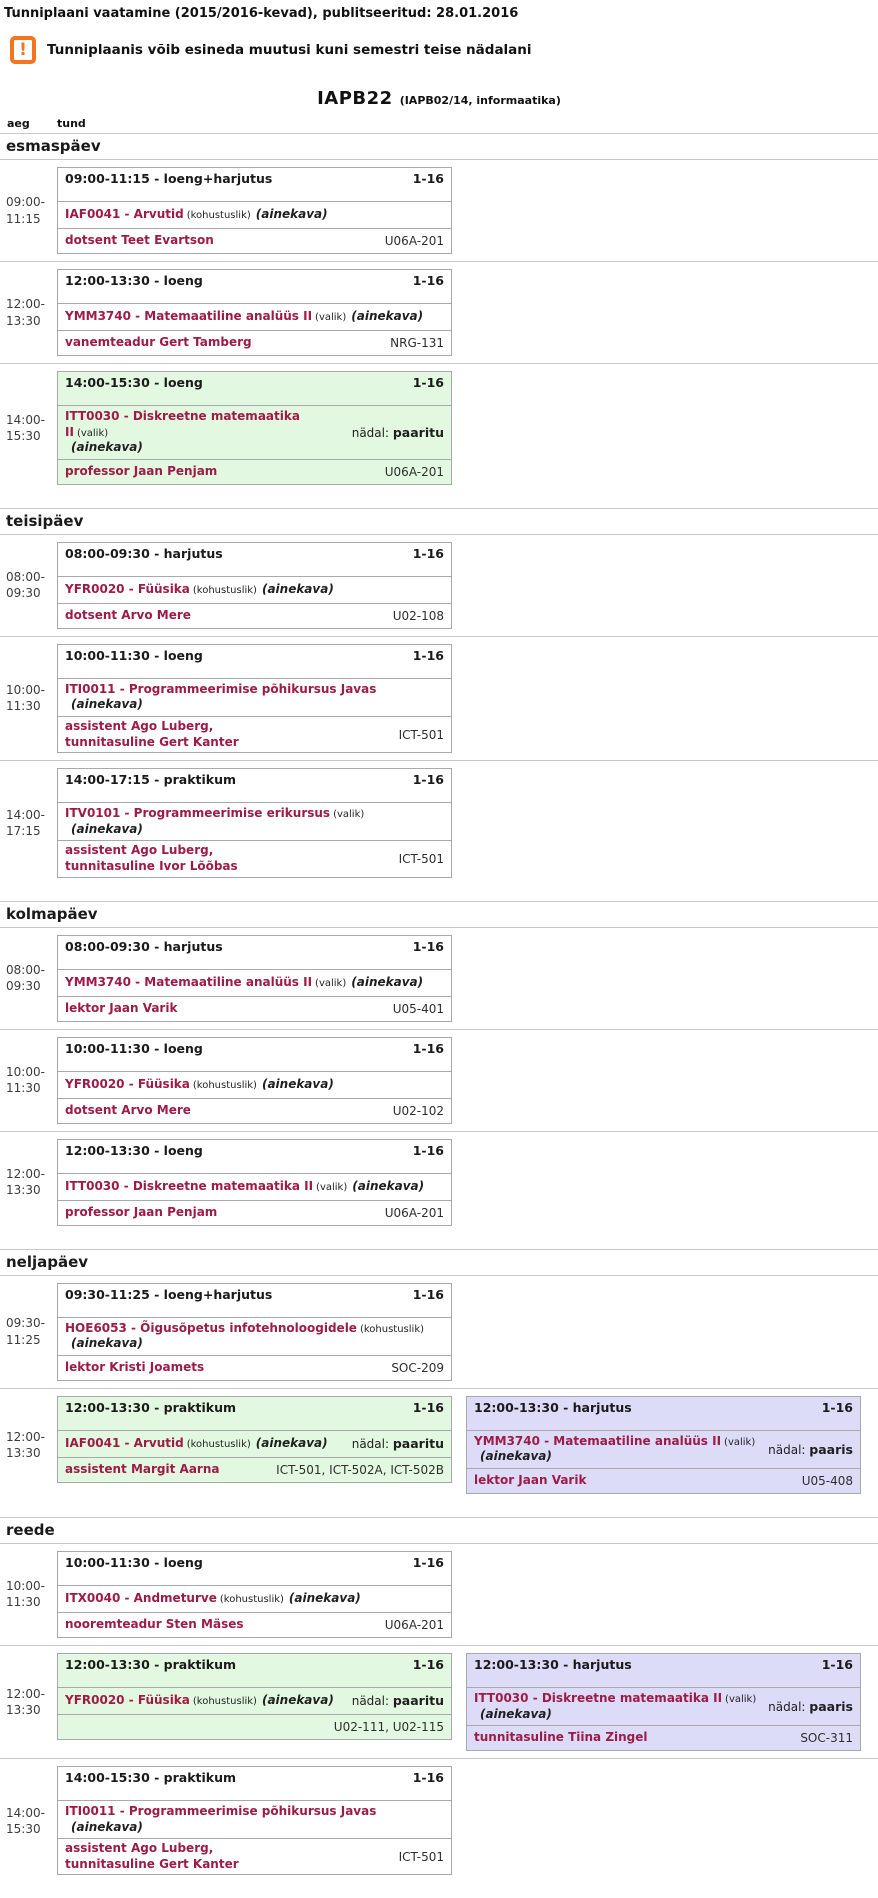 The image size is (878, 1898). What do you see at coordinates (196, 215) in the screenshot?
I see `course-cell: IAF0041 - Arvutid (kohustuslik) (ainekava)` at bounding box center [196, 215].